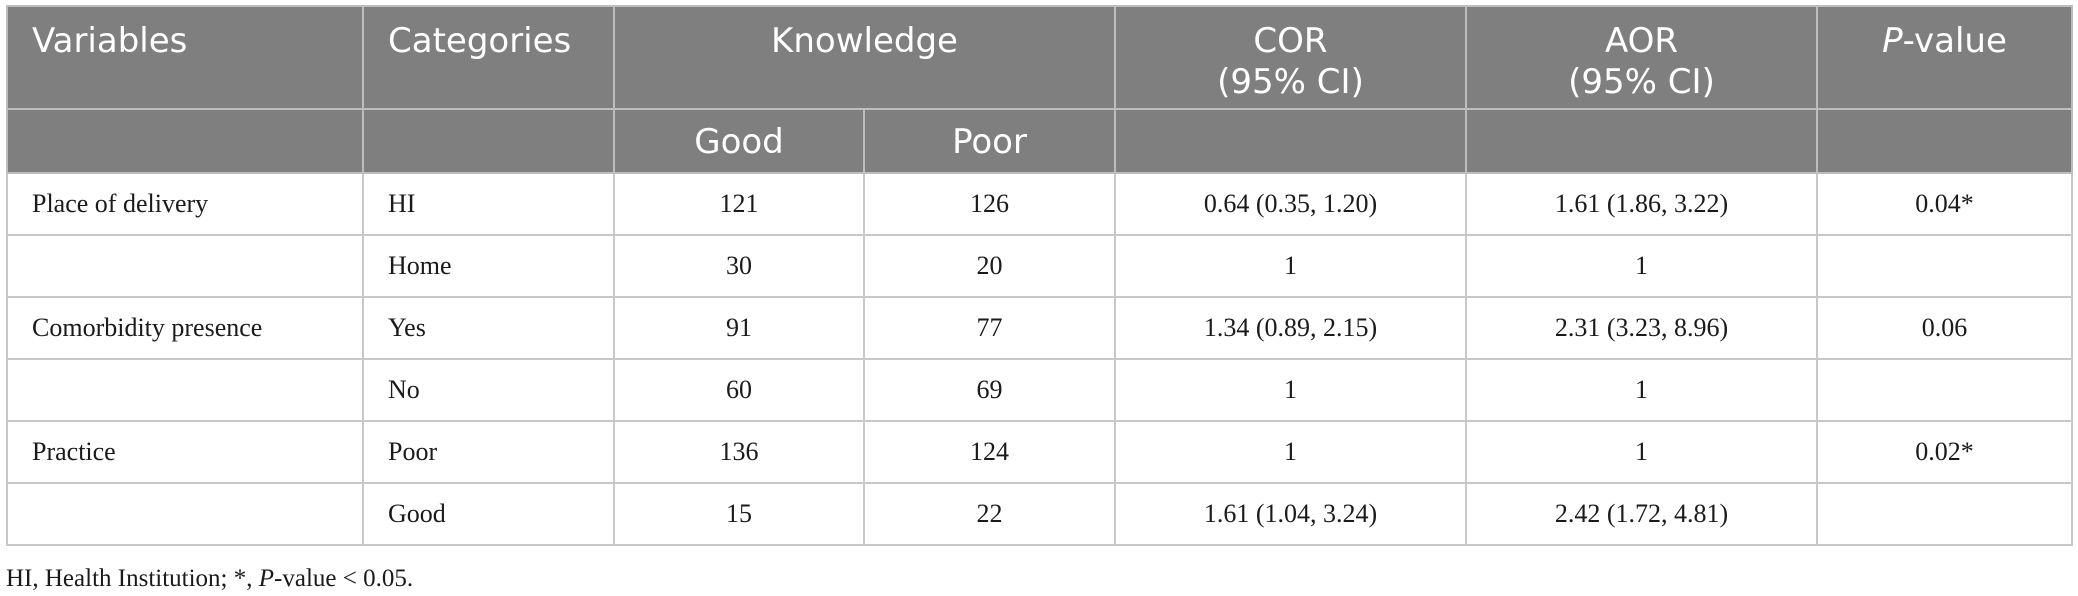  What do you see at coordinates (989, 514) in the screenshot?
I see `cell-poor: 22` at bounding box center [989, 514].